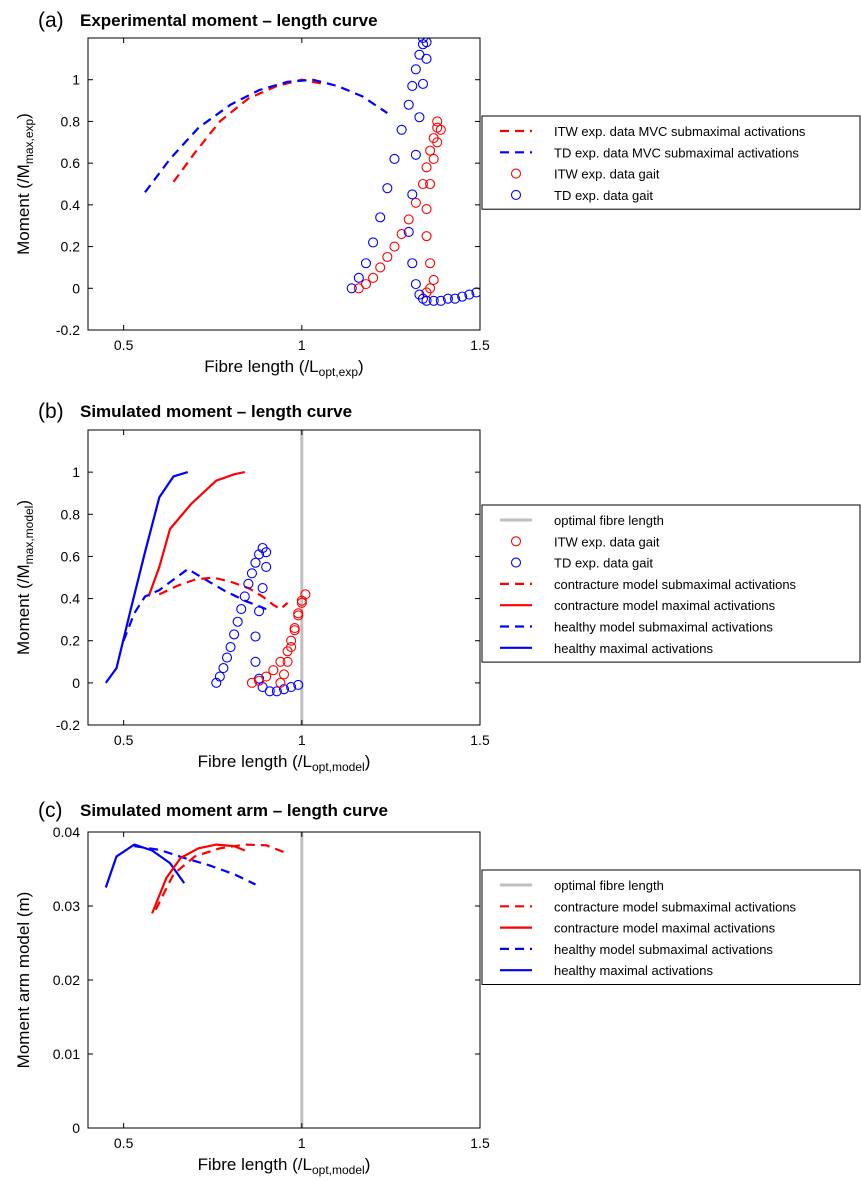 The width and height of the screenshot is (861, 1180). Describe the element at coordinates (665, 928) in the screenshot. I see `legend-label: contracture model maximal activations` at that location.